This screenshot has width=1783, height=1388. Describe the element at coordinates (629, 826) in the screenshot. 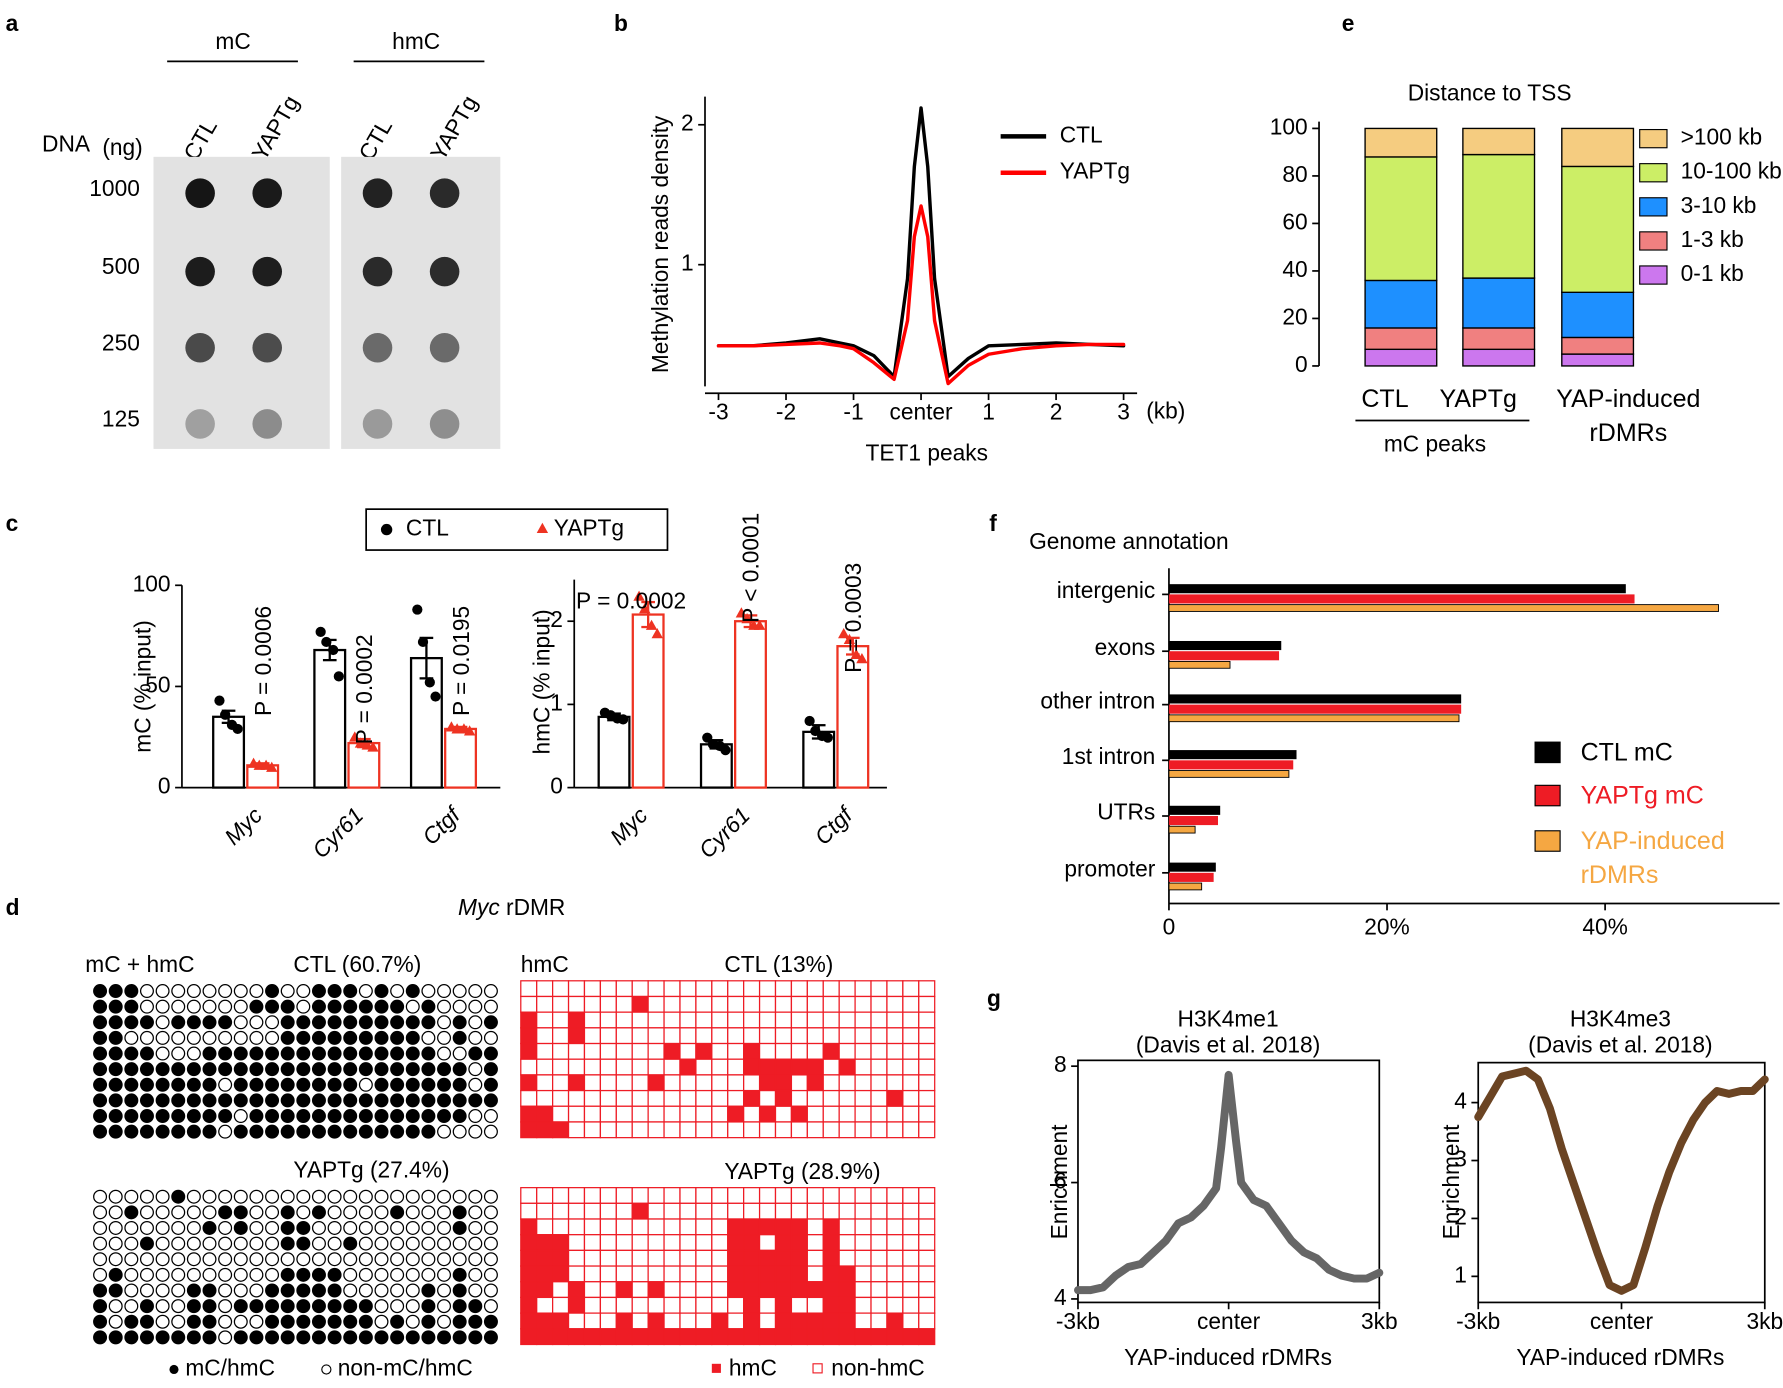

I see `x-tick-label: Myc` at that location.